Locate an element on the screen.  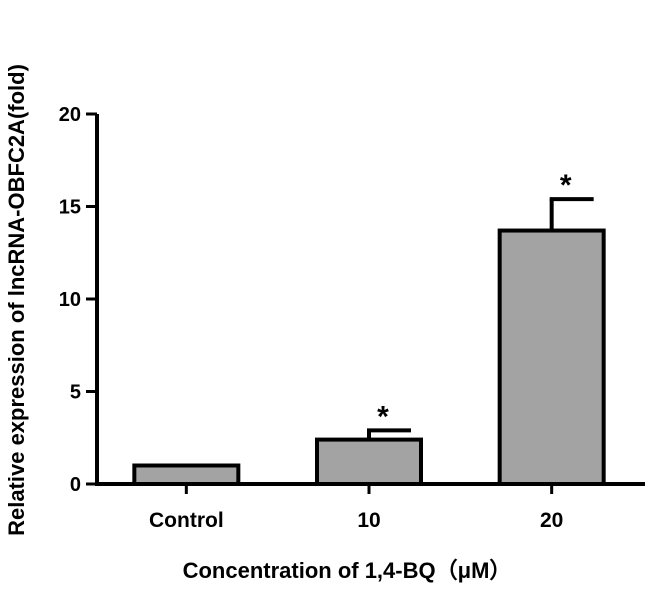
x-axis-title: Concentration of 1,4-BQ（μM） is located at coordinates (347, 570).